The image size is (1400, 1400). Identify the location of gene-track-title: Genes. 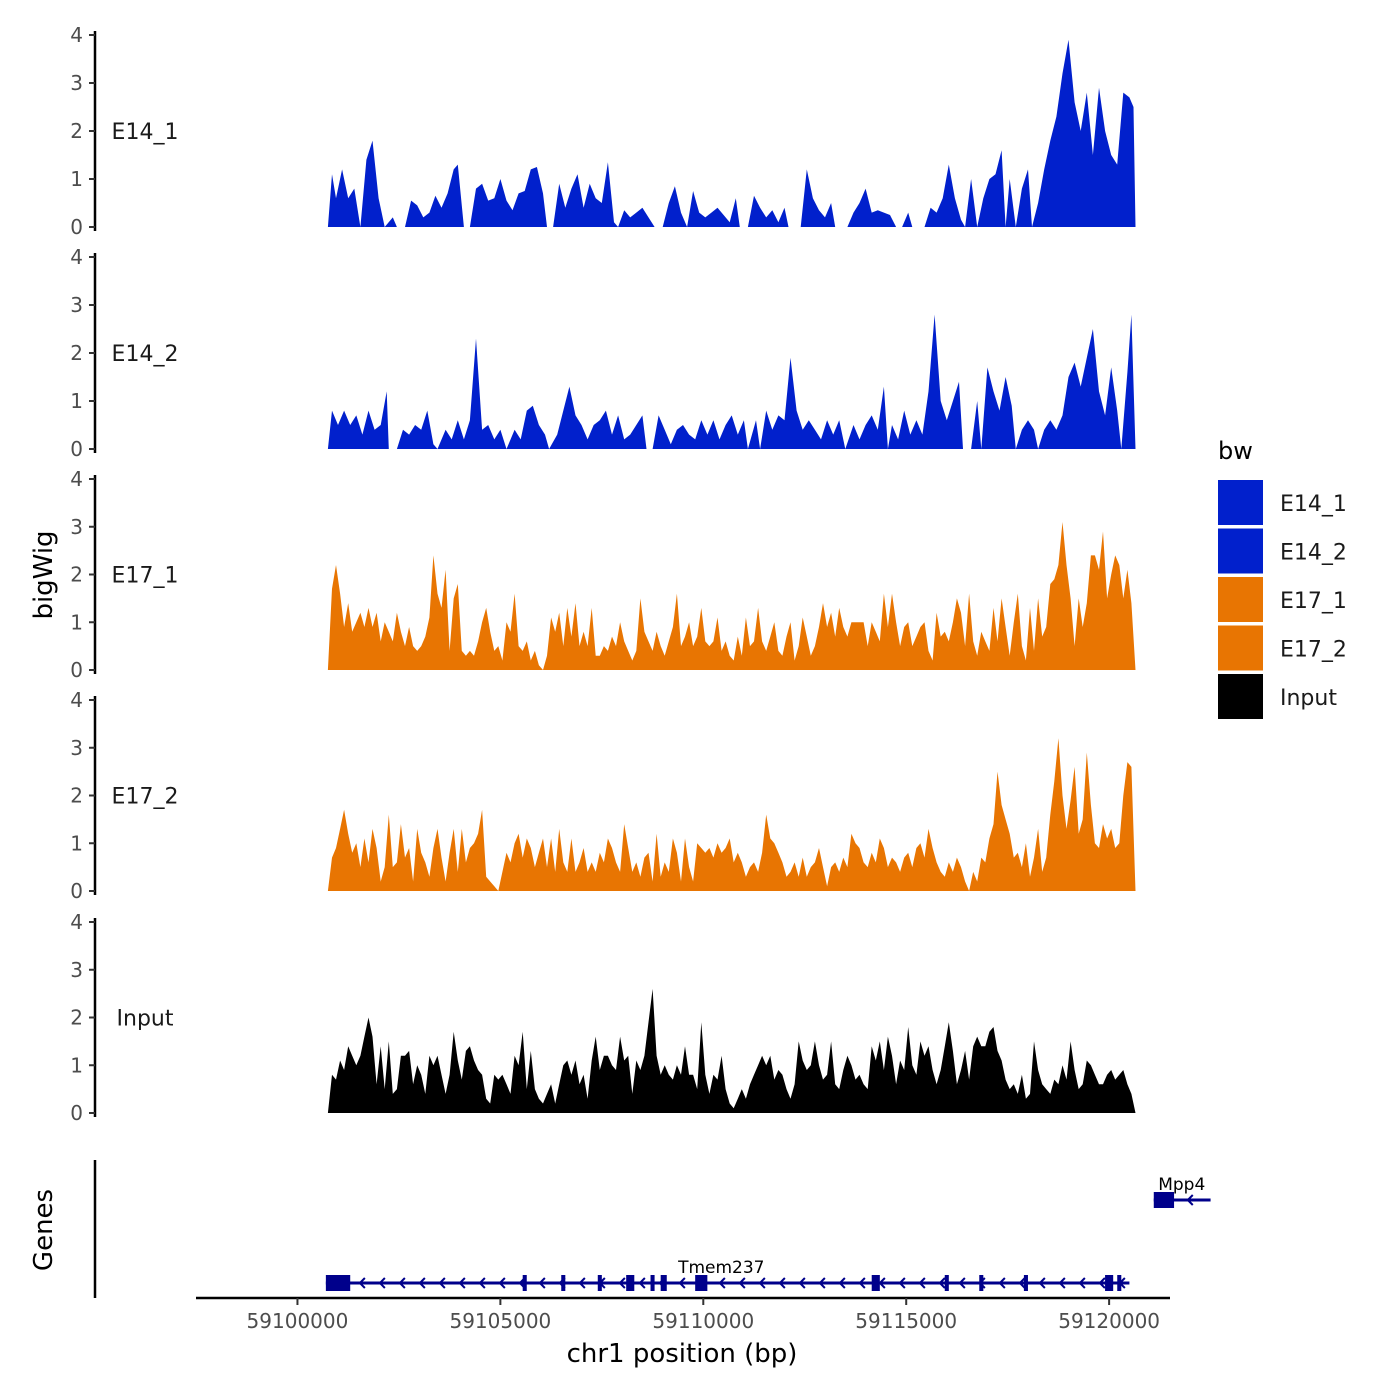
(44, 1230).